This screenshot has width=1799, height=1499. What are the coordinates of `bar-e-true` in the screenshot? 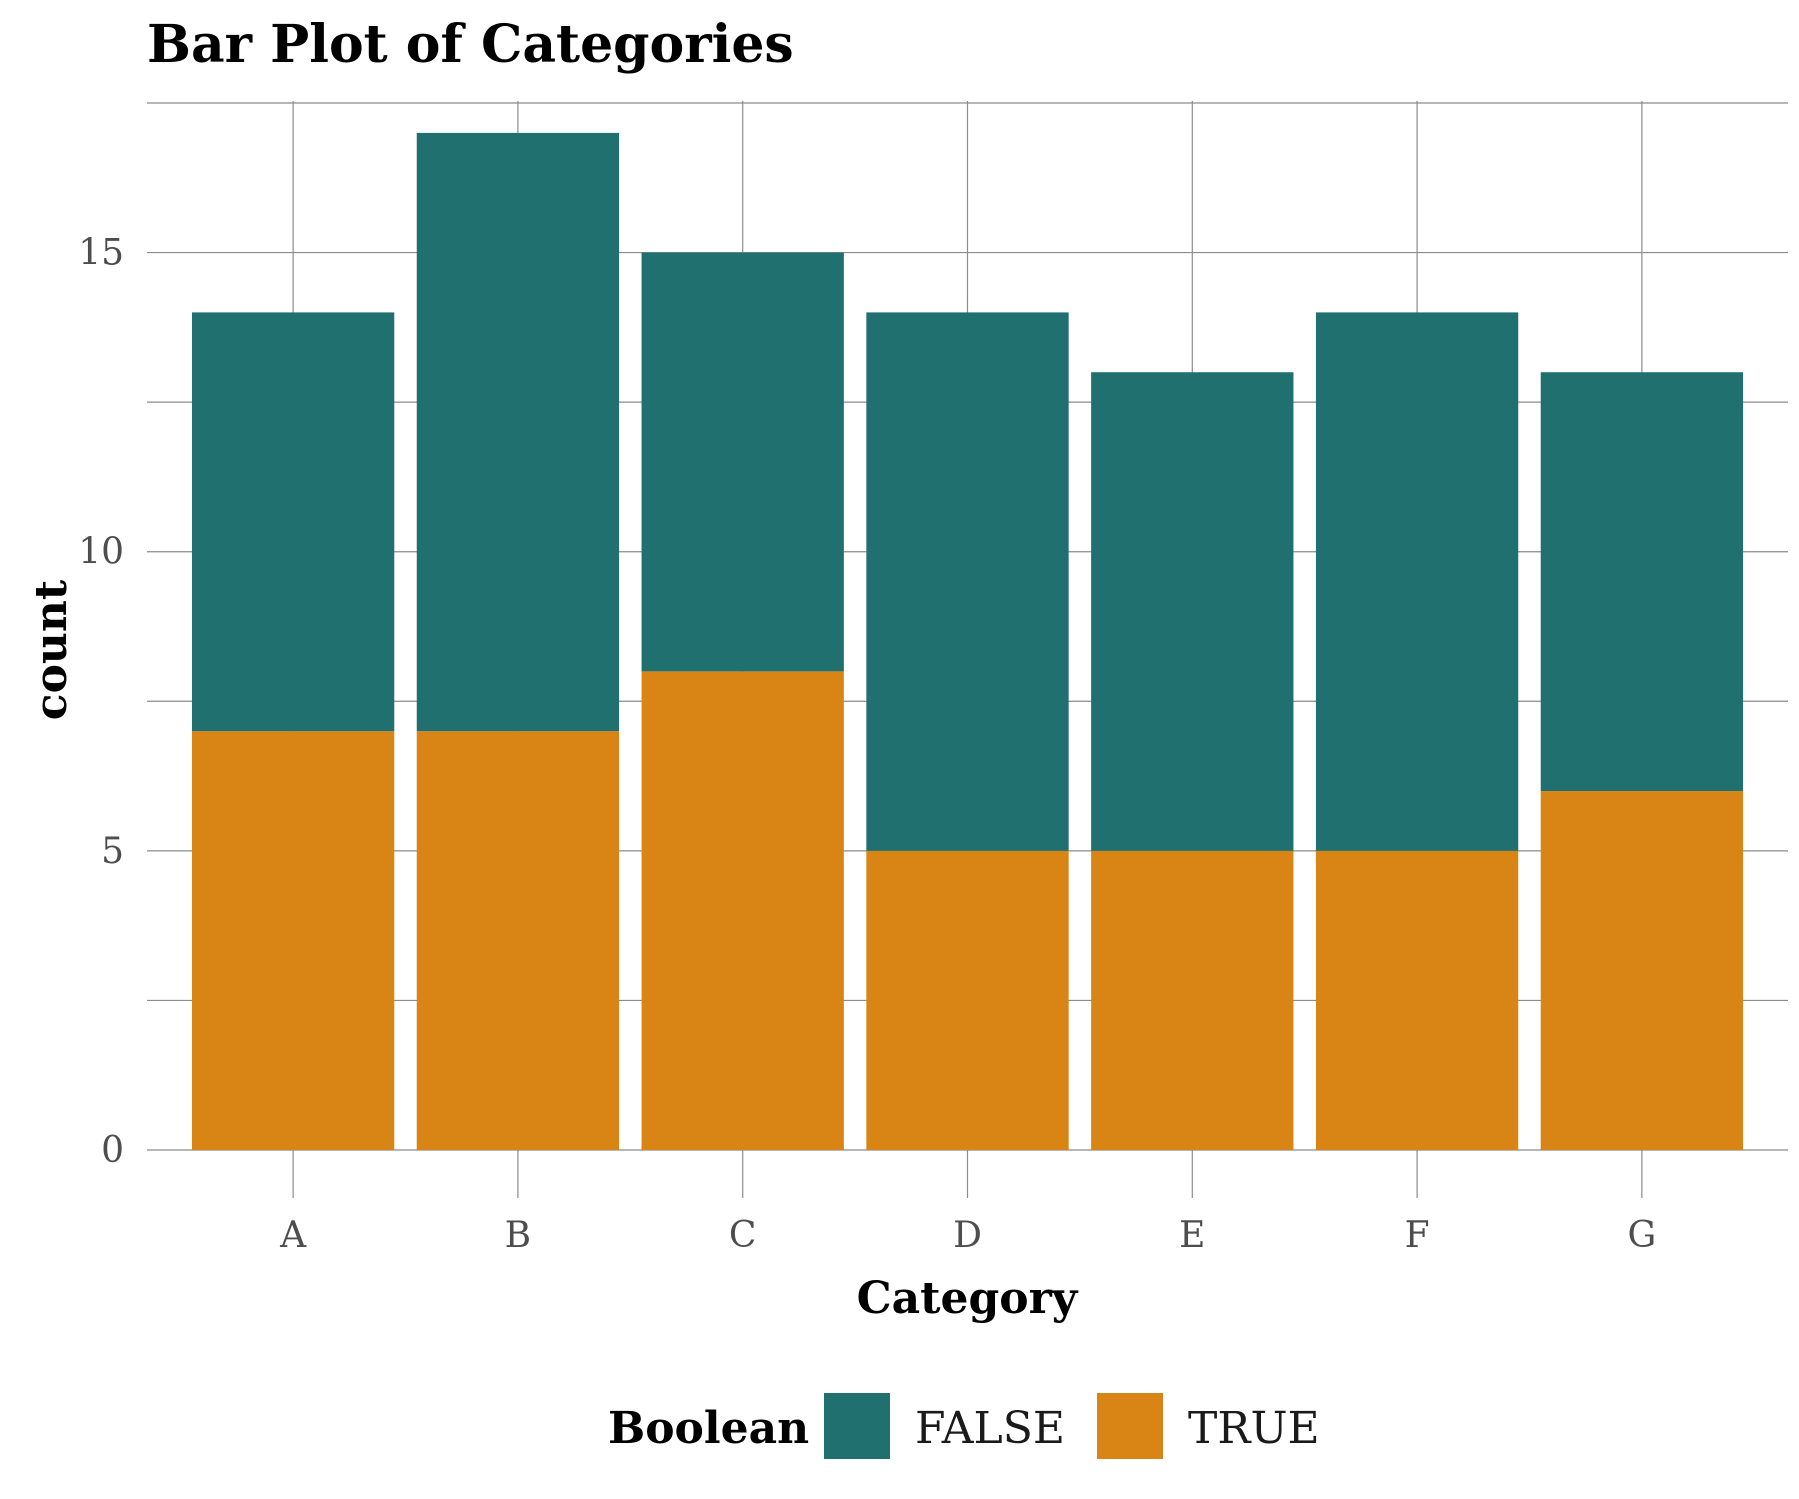 It's located at (1192, 1000).